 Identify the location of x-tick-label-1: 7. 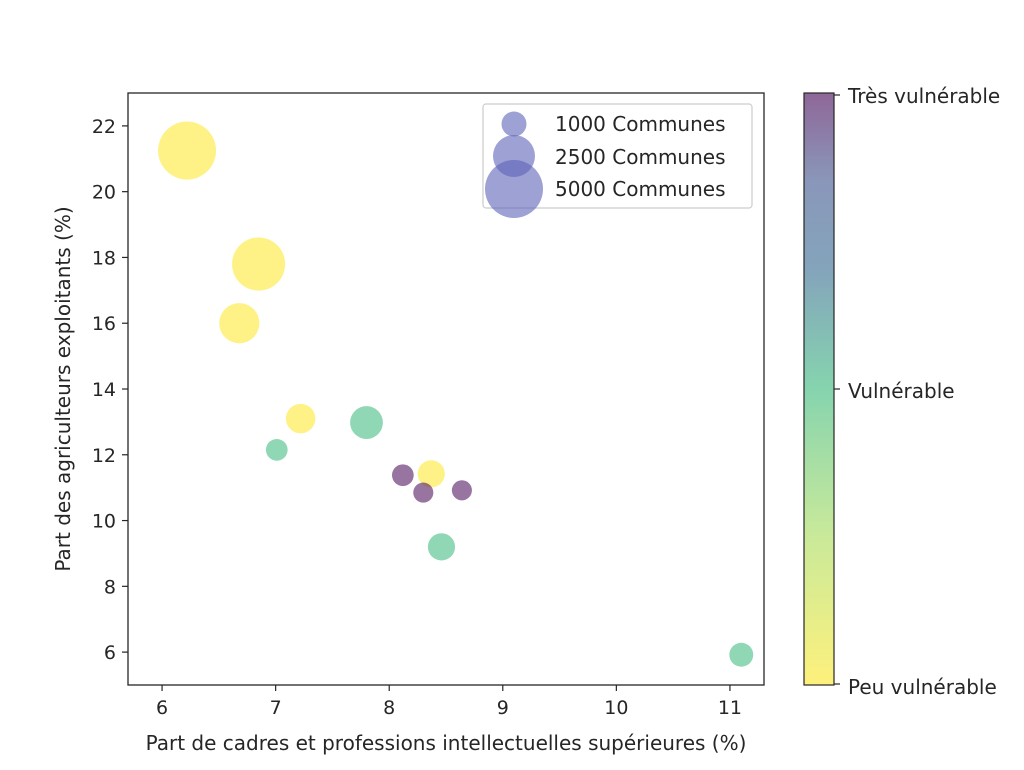
(276, 708).